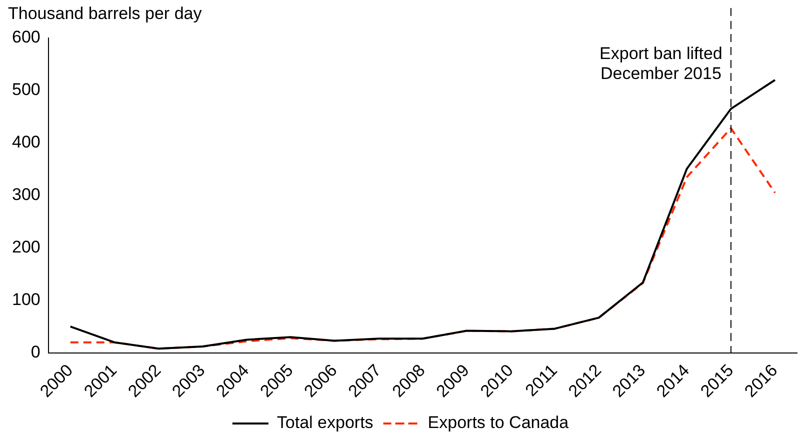  Describe the element at coordinates (499, 422) in the screenshot. I see `legend-label: Exports to Canada` at that location.